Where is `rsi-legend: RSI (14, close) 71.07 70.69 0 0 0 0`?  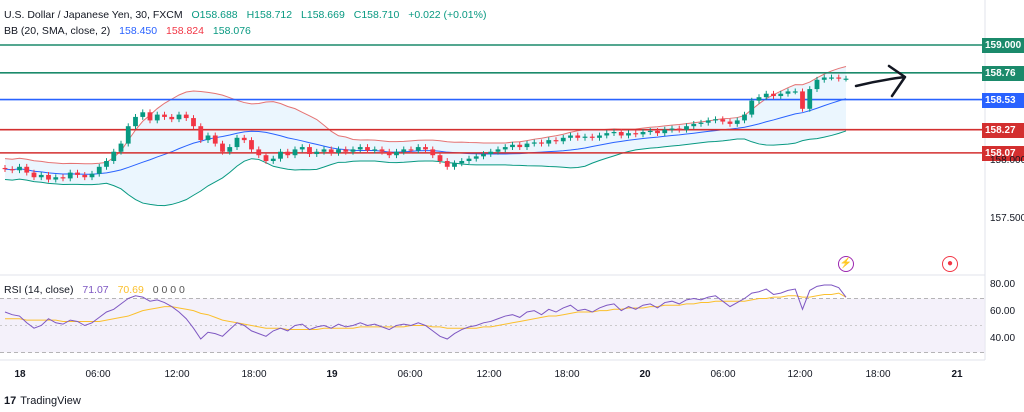 rsi-legend: RSI (14, close) 71.07 70.69 0 0 0 0 is located at coordinates (97, 290).